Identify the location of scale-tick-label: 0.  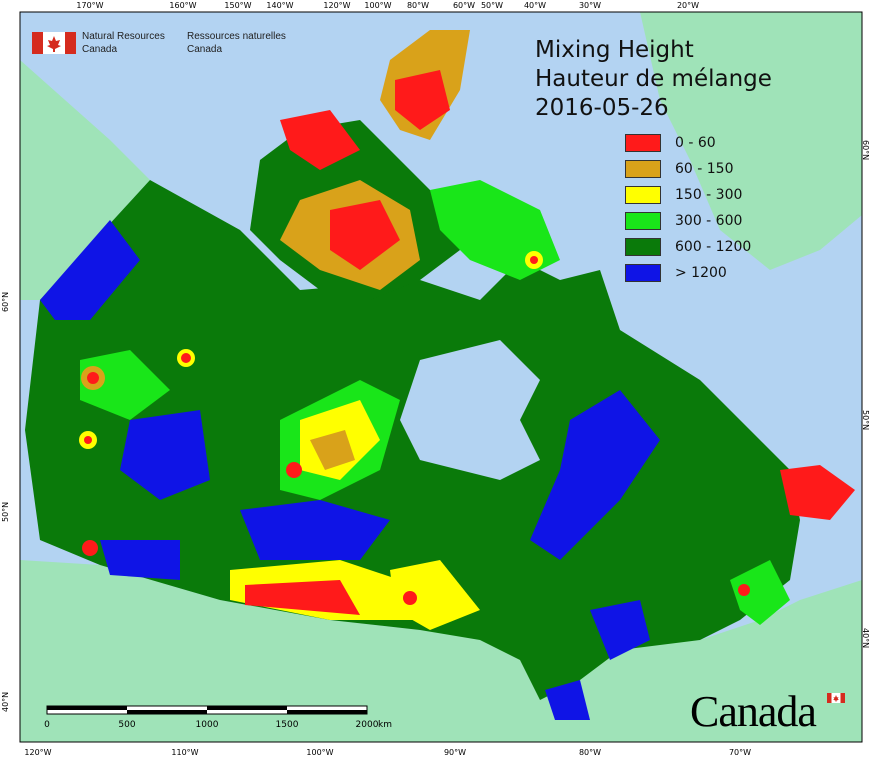
(47, 725).